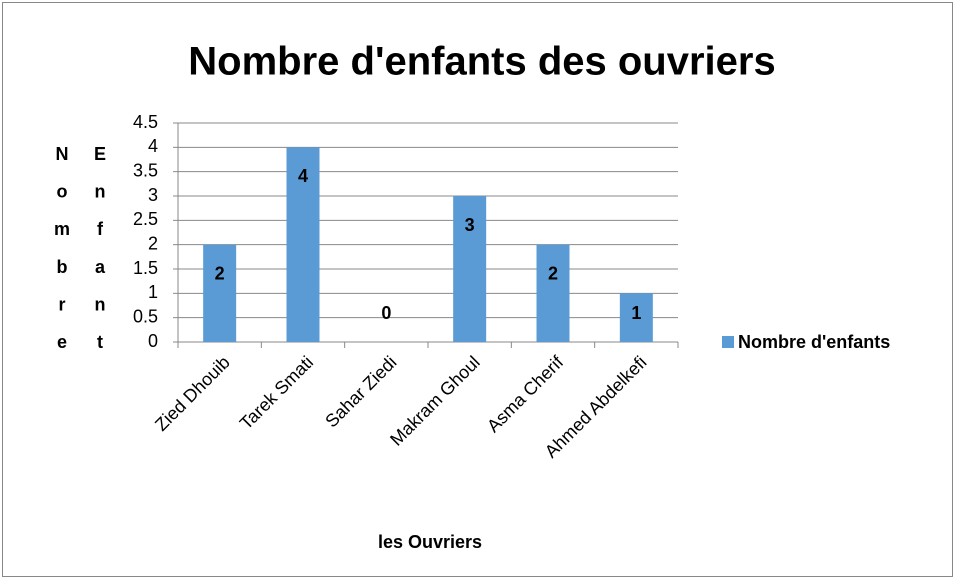 Image resolution: width=956 pixels, height=580 pixels. Describe the element at coordinates (145, 268) in the screenshot. I see `y-tick-label: 1.5` at that location.